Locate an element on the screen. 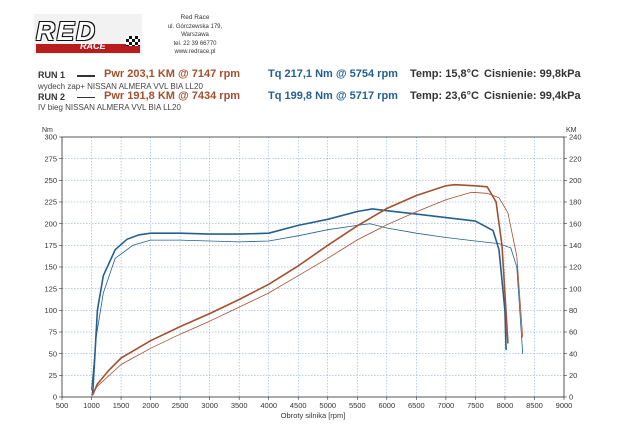 Image resolution: width=620 pixels, height=439 pixels. x-tick-label: 6500 is located at coordinates (416, 405).